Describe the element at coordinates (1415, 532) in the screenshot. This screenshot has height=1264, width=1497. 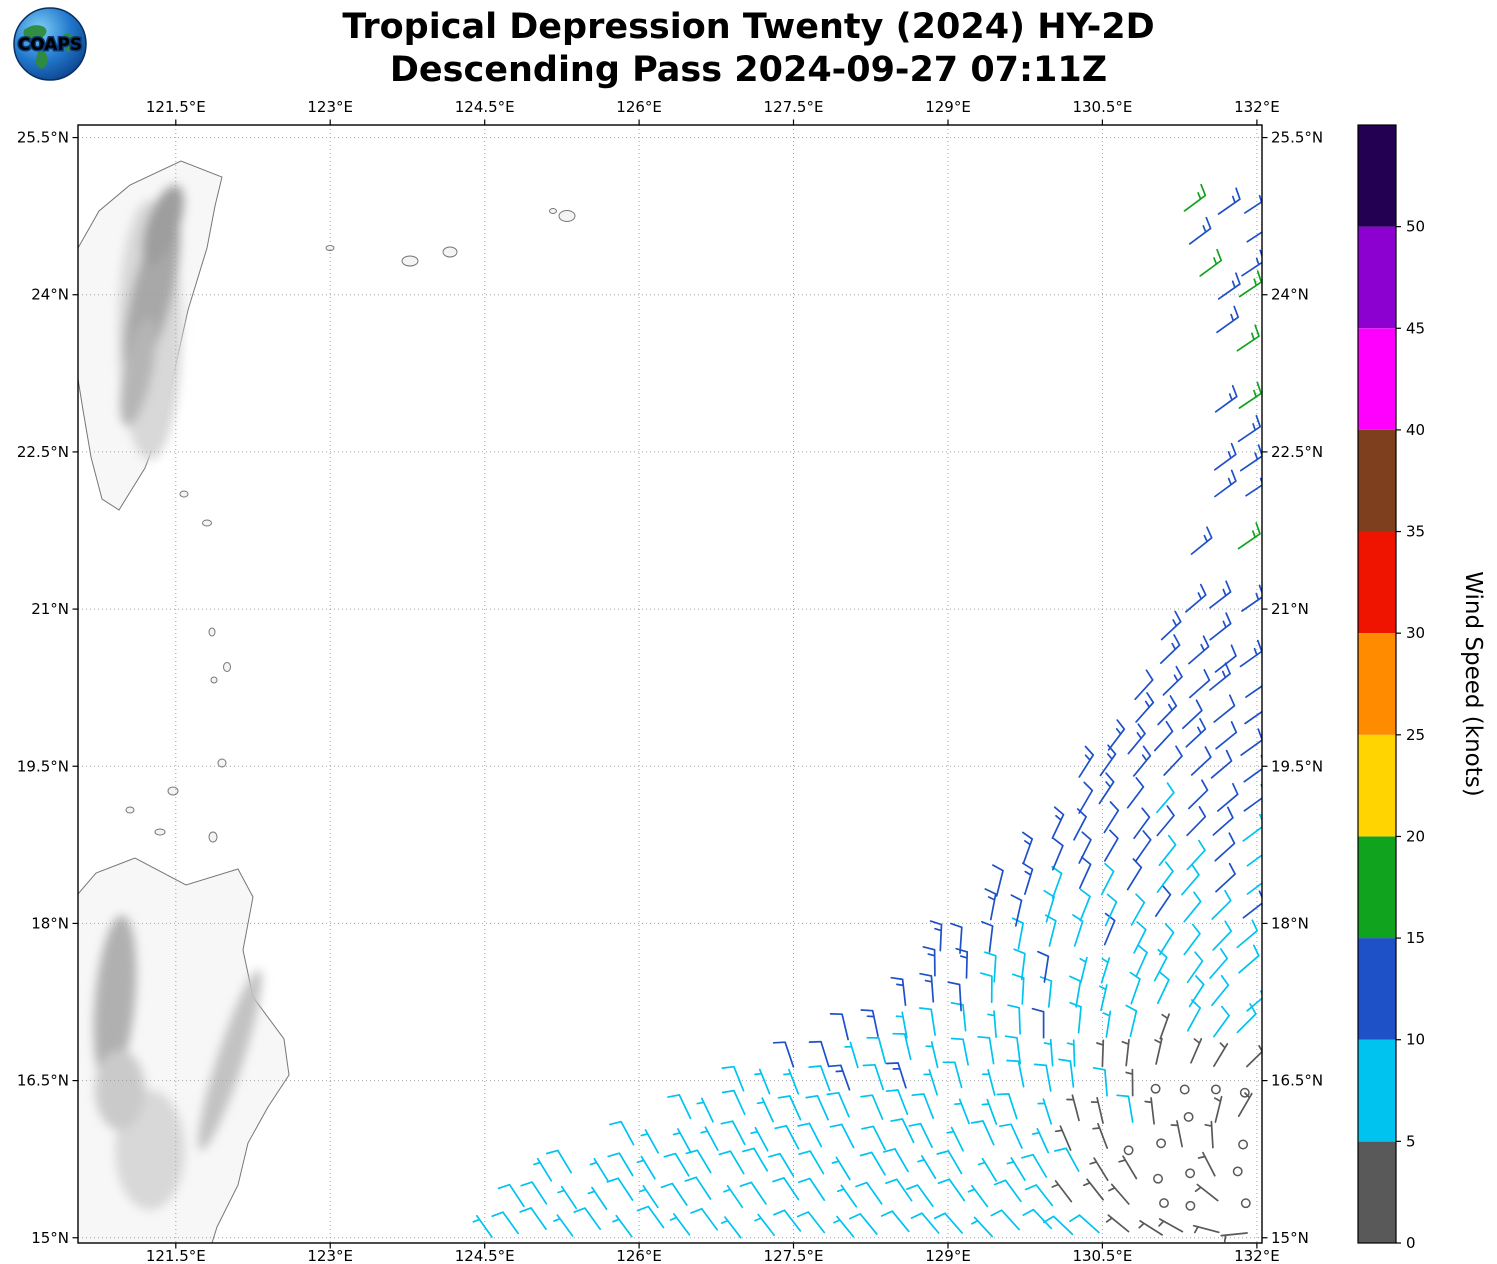
I see `colorbar-tick-label: 35` at that location.